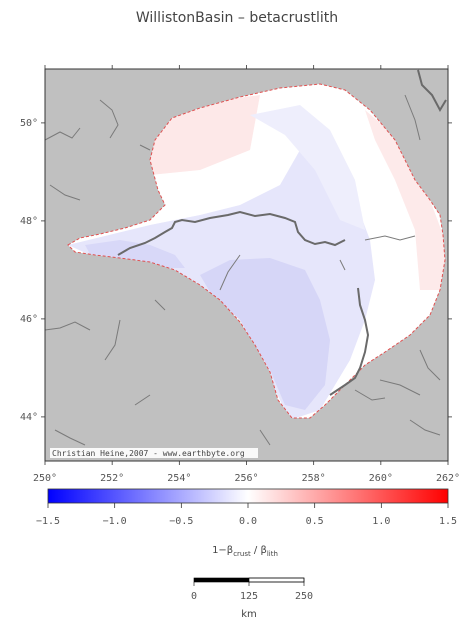 The width and height of the screenshot is (474, 631). I want to click on lat-tick-label: 50°, so click(29, 123).